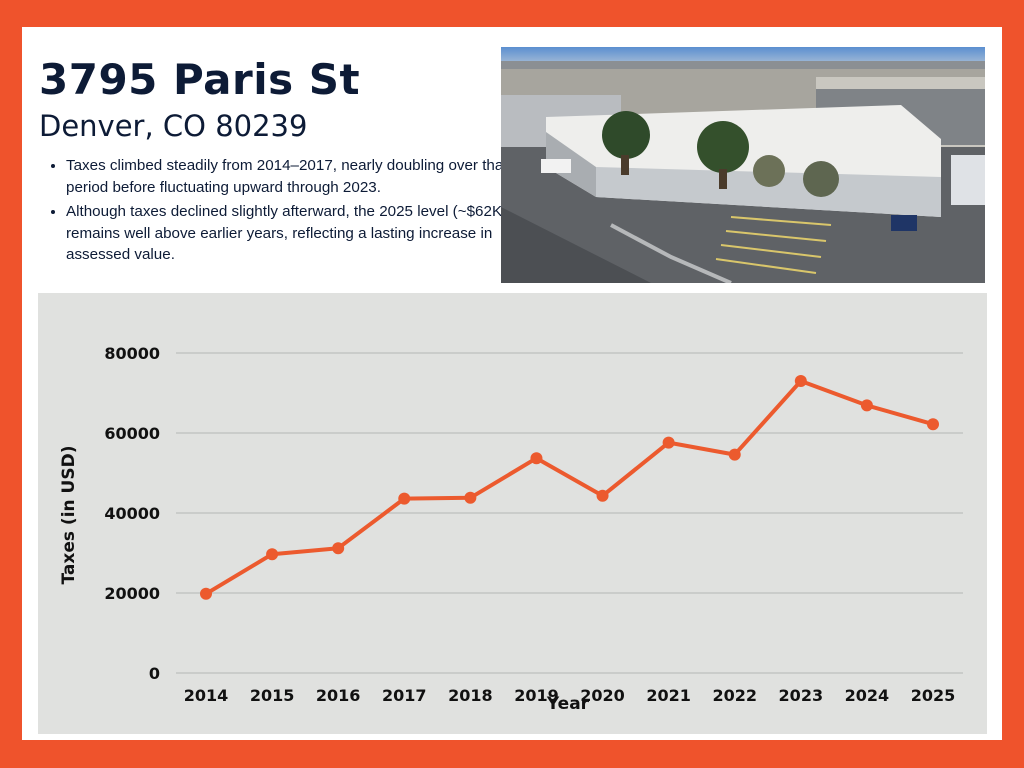  What do you see at coordinates (536, 695) in the screenshot?
I see `x-tick-label: 2019` at bounding box center [536, 695].